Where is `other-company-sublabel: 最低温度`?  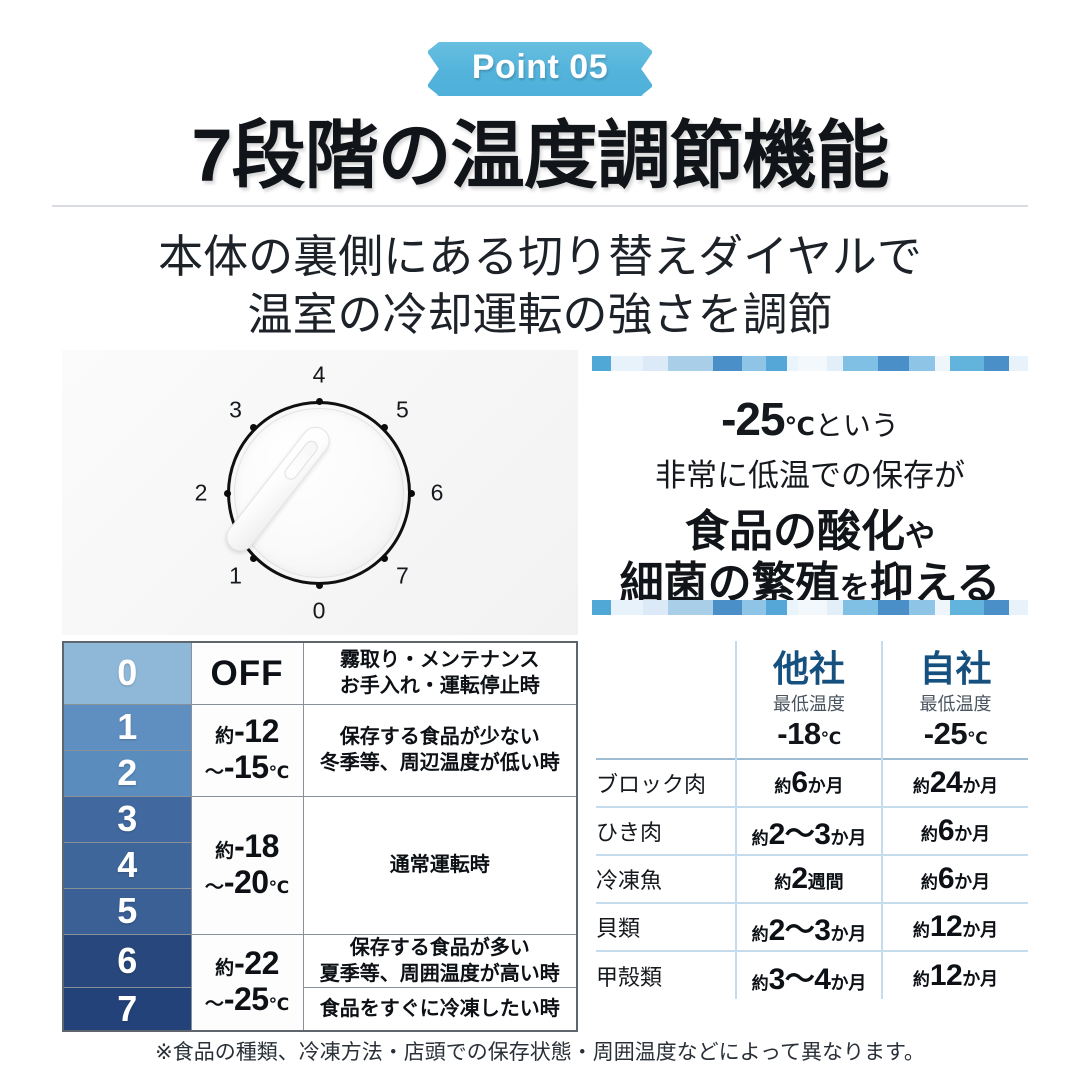 other-company-sublabel: 最低温度 is located at coordinates (809, 704).